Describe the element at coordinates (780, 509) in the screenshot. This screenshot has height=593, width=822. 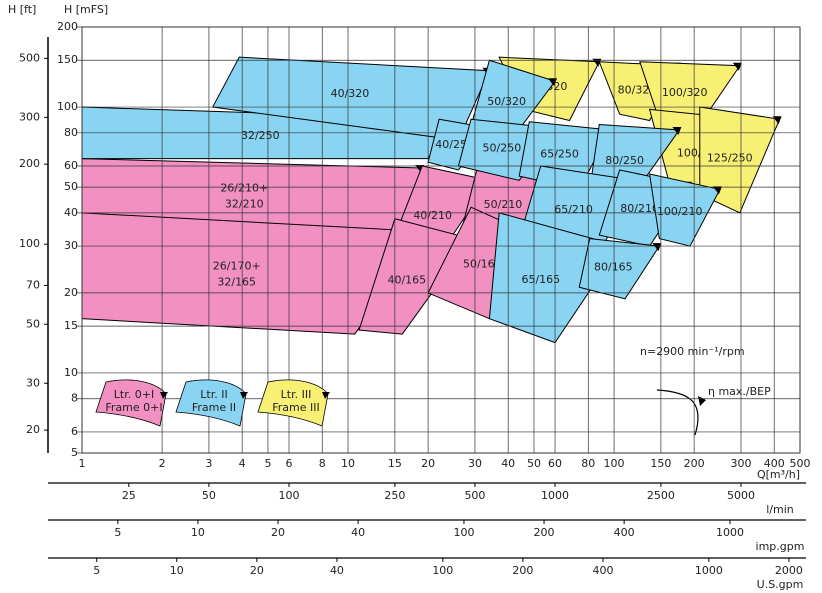
I see `flow-axis-label: l/min` at that location.